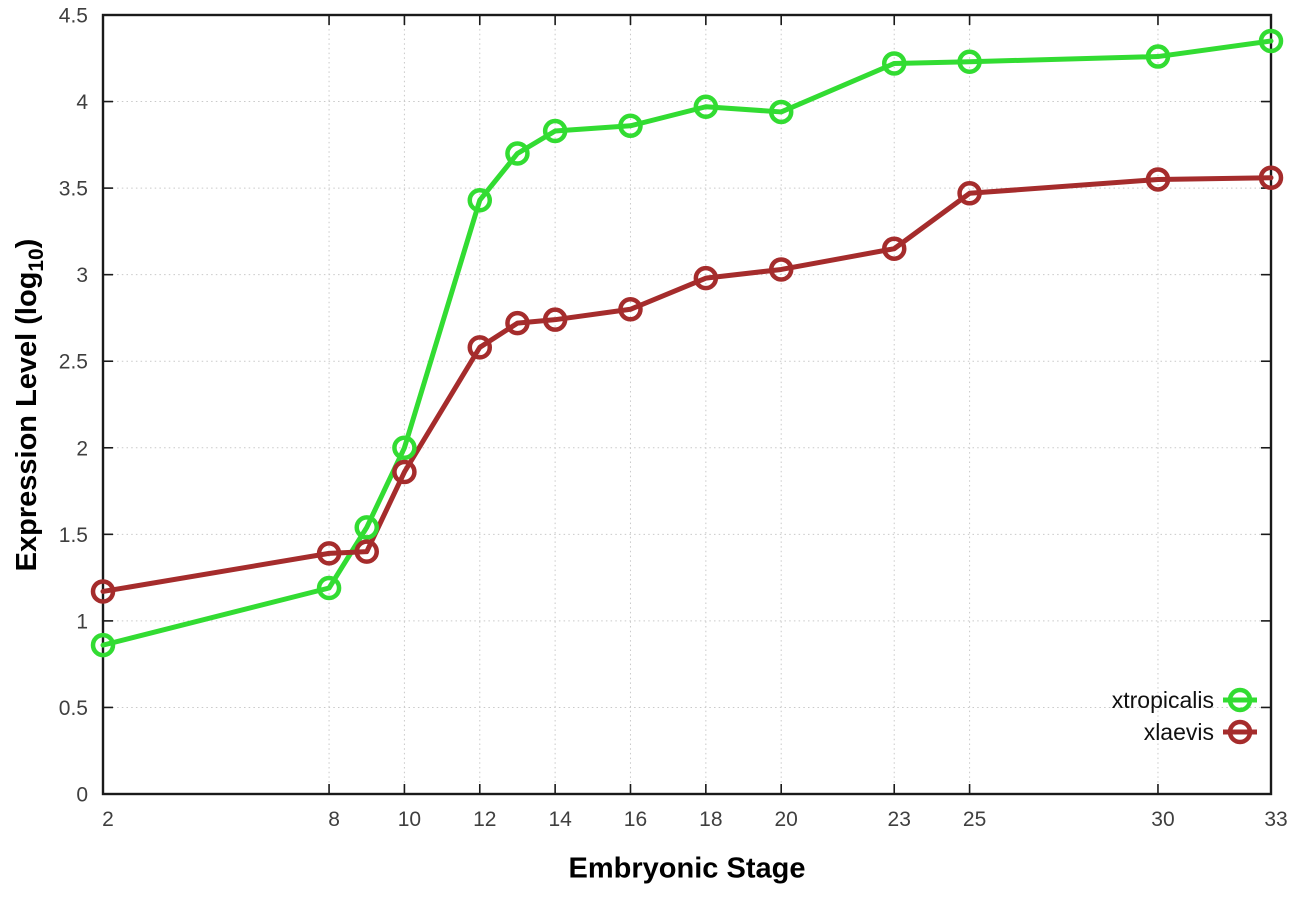 This screenshot has height=907, width=1296. What do you see at coordinates (899, 819) in the screenshot?
I see `x-tick-label: 23` at bounding box center [899, 819].